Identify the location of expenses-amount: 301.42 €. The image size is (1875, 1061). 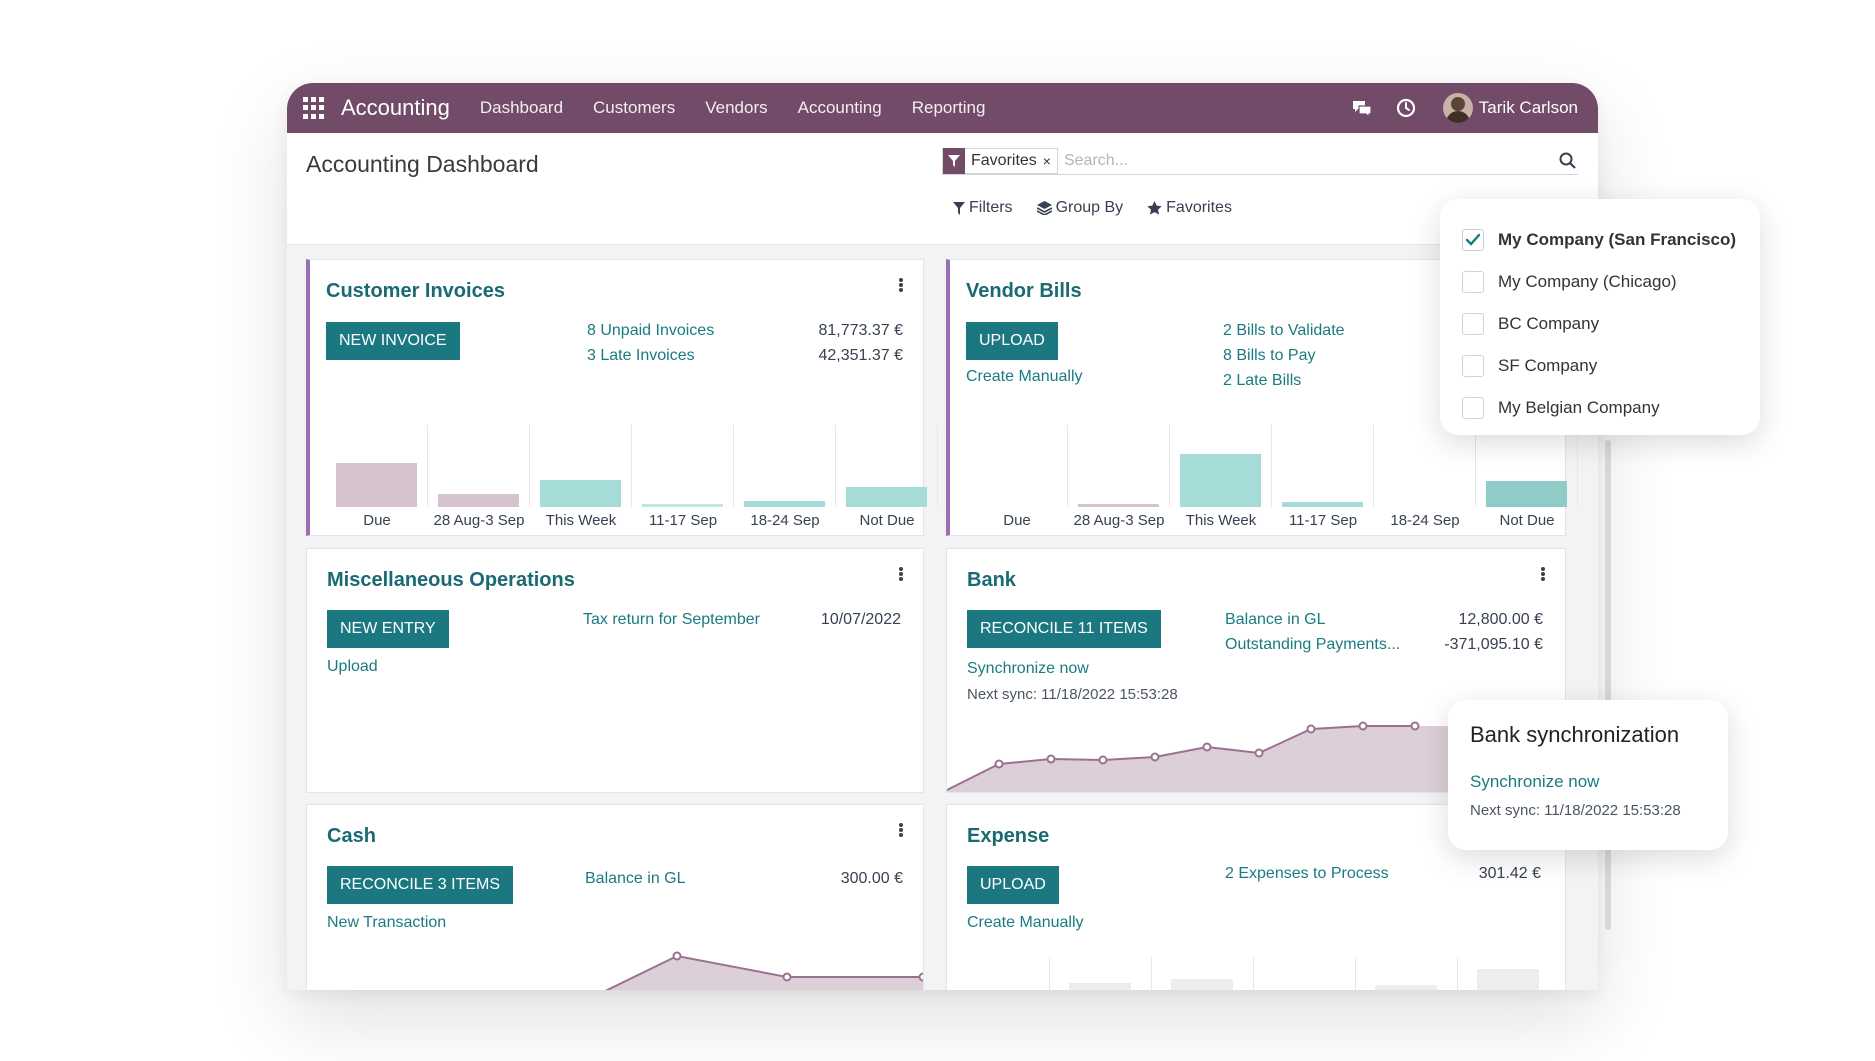
(1509, 873).